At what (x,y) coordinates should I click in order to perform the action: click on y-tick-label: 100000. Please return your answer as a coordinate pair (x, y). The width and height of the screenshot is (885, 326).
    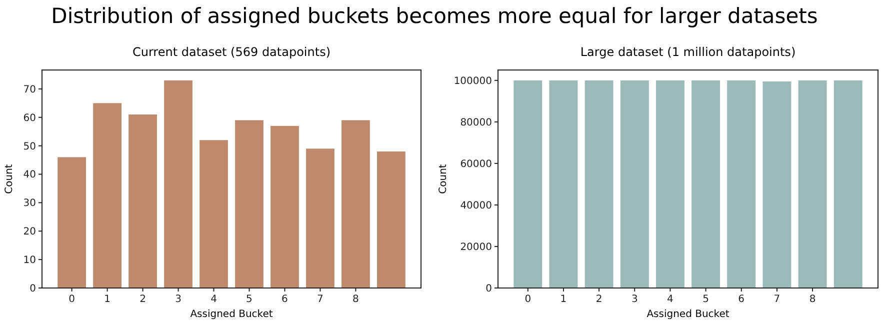
    Looking at the image, I should click on (473, 81).